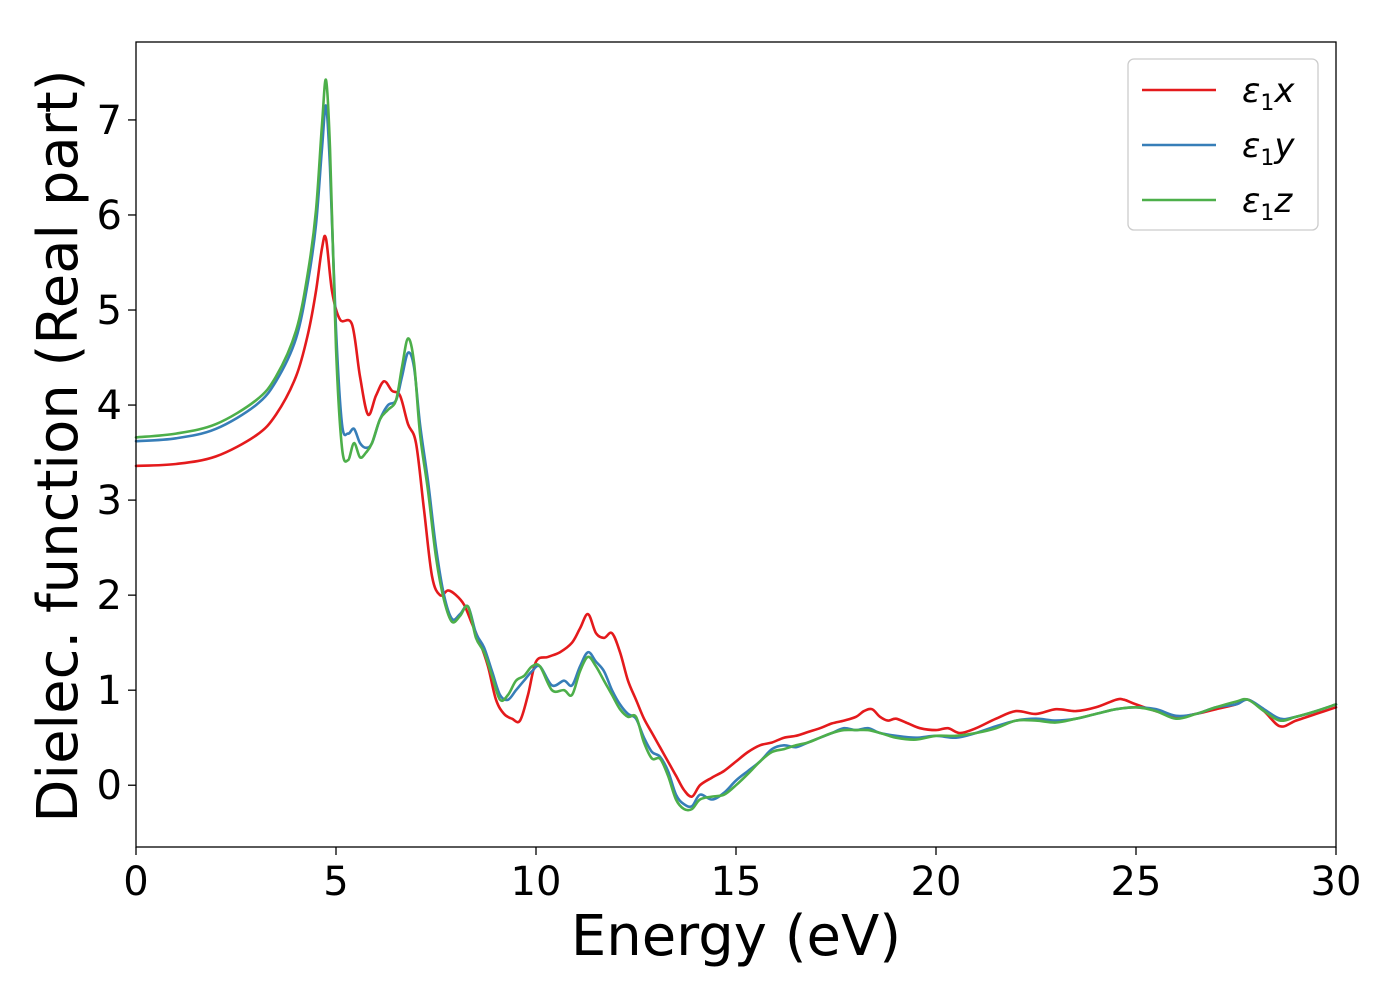 The height and width of the screenshot is (1000, 1400). What do you see at coordinates (58, 445) in the screenshot?
I see `y-axis-label: Dielec. function (Real part)` at bounding box center [58, 445].